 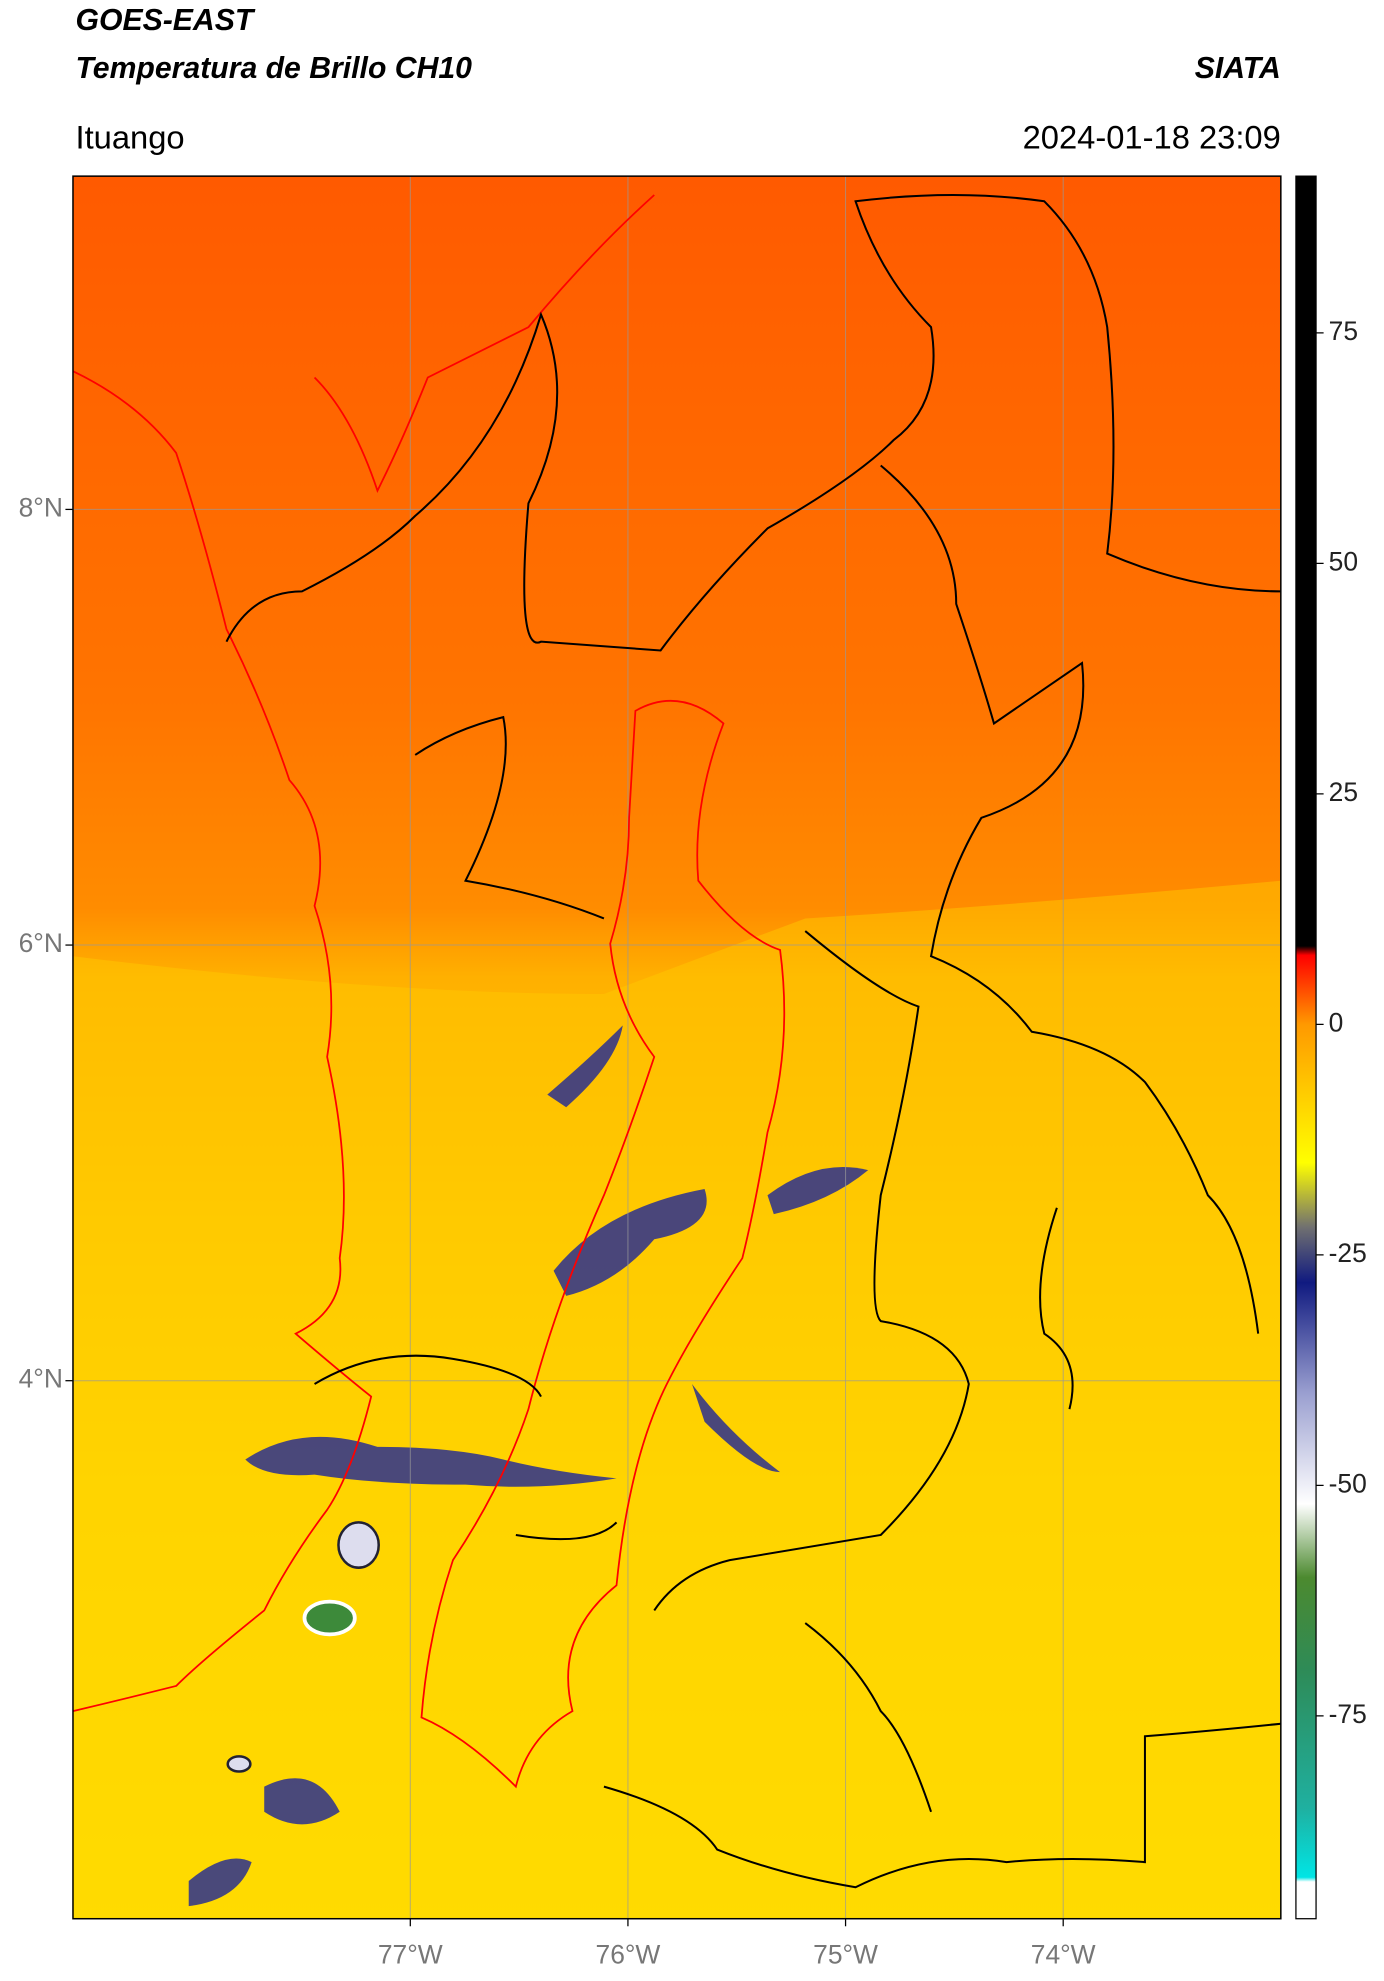 What do you see at coordinates (1152, 136) in the screenshot?
I see `datetime: 2024-01-18 23:09` at bounding box center [1152, 136].